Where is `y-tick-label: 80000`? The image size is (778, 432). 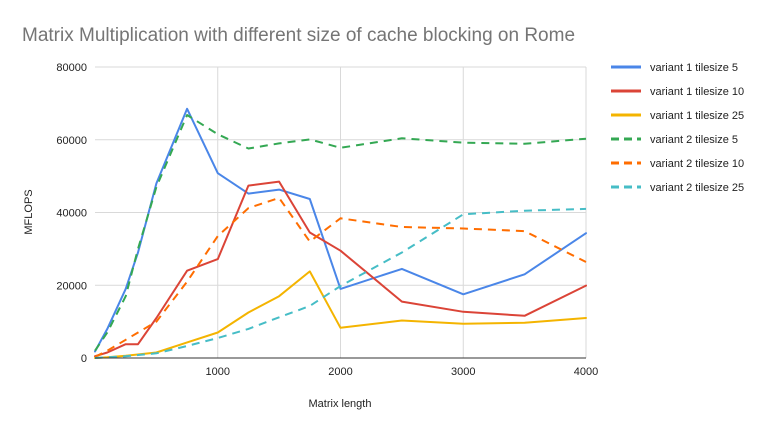
y-tick-label: 80000 is located at coordinates (71, 68).